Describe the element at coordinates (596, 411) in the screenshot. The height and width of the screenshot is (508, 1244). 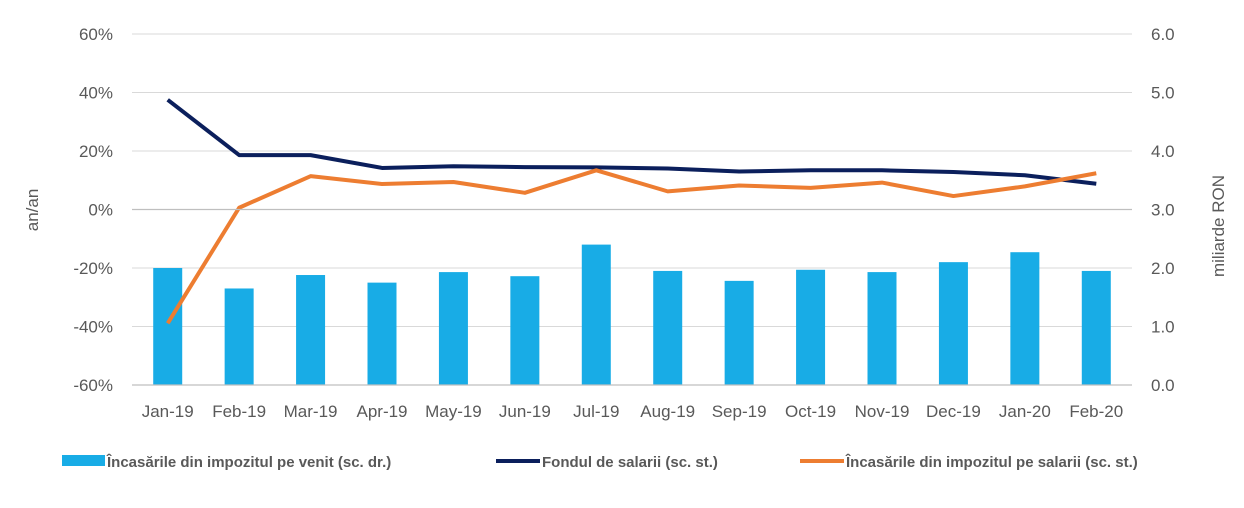
I see `x-tick-label: Jul-19` at that location.